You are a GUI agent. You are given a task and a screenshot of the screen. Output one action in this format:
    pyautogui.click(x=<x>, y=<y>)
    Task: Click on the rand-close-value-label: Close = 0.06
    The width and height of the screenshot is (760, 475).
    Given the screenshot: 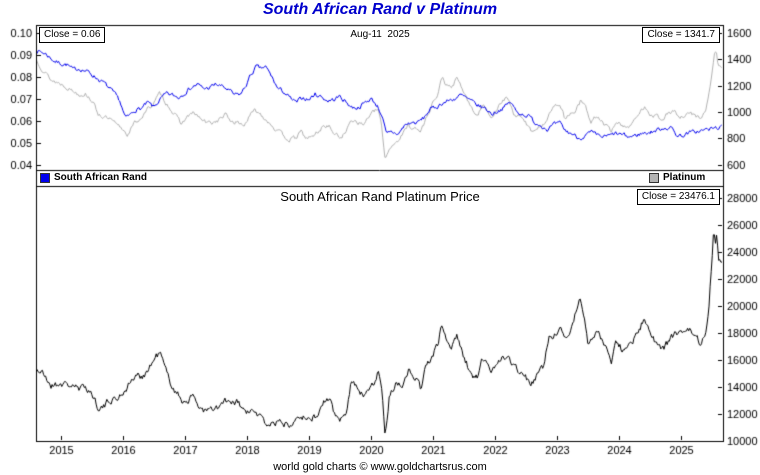 What is the action you would take?
    pyautogui.click(x=72, y=35)
    